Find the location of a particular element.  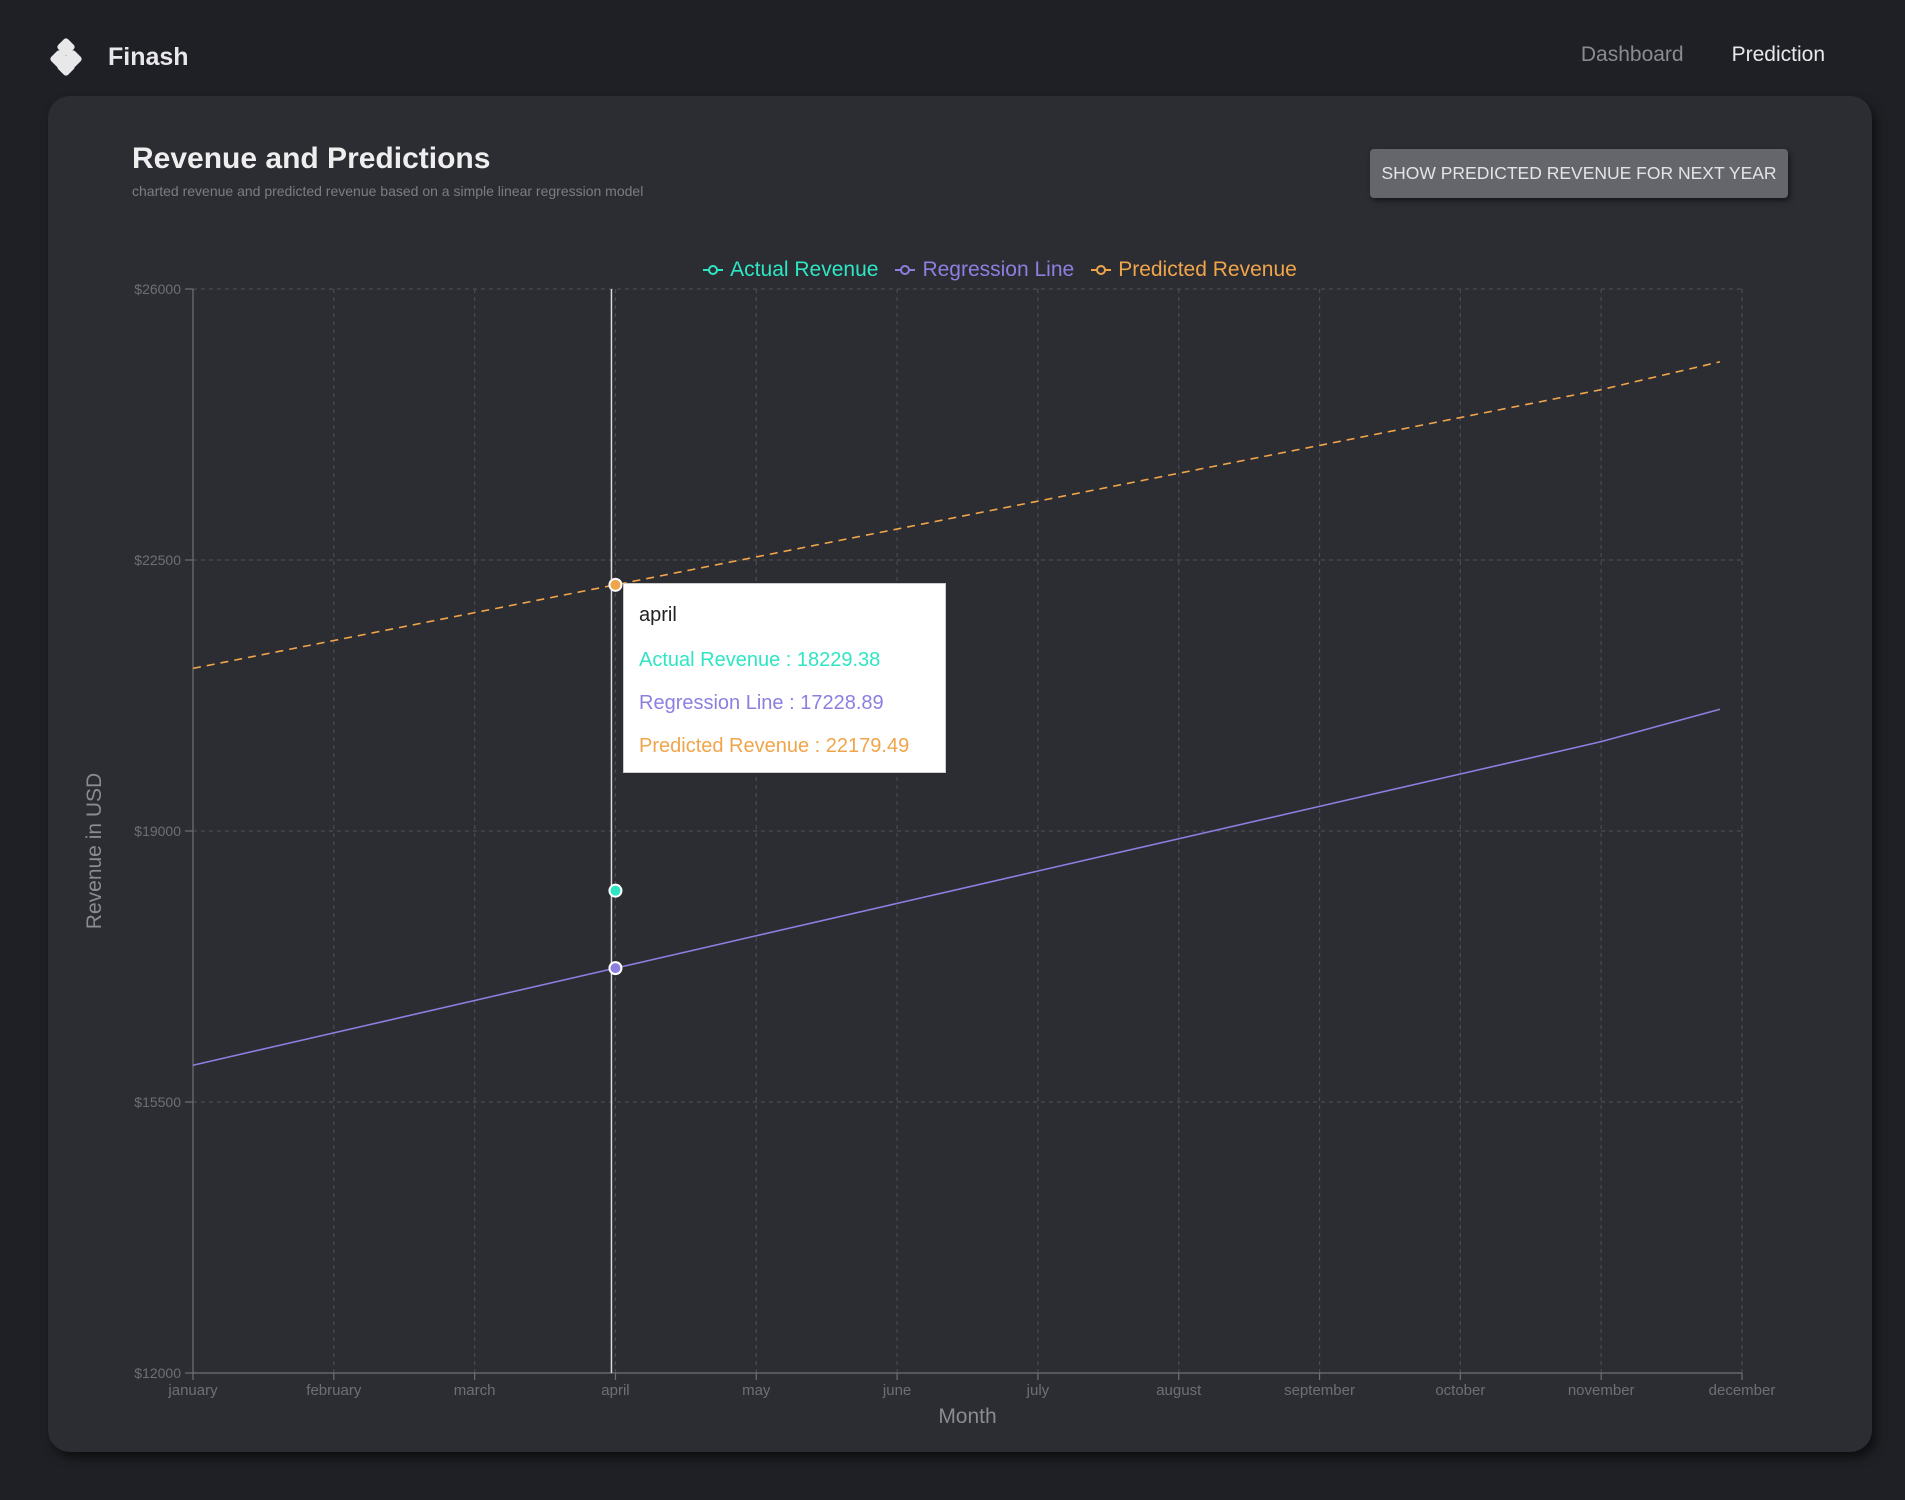

y-tick-label: $19000 is located at coordinates (157, 831).